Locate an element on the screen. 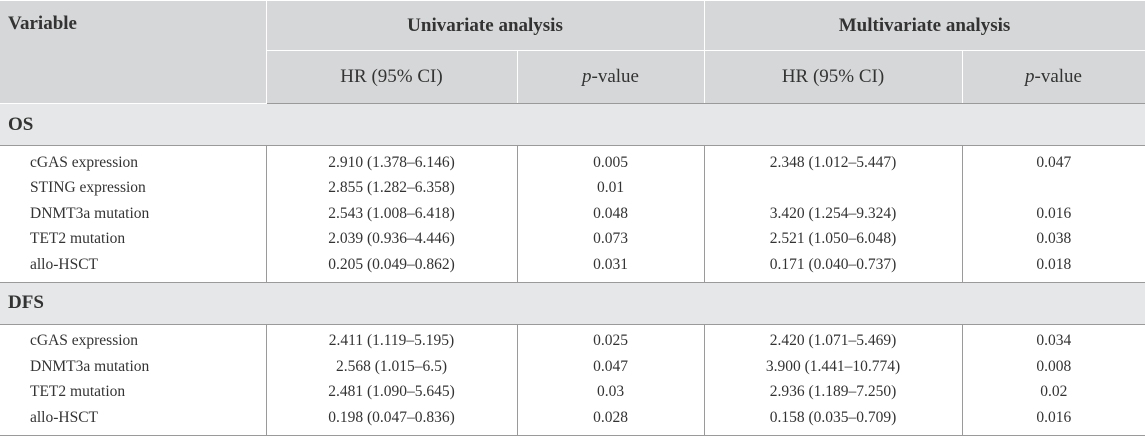 The height and width of the screenshot is (438, 1145). uni-p-cell: 0.03 is located at coordinates (610, 392).